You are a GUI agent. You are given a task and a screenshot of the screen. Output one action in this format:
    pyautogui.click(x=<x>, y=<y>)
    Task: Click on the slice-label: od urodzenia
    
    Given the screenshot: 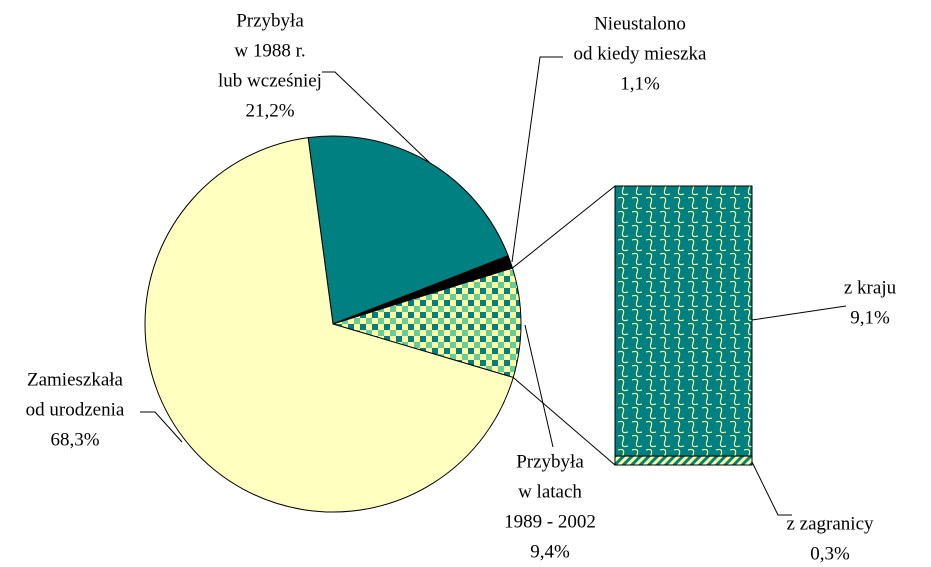 What is the action you would take?
    pyautogui.click(x=75, y=409)
    